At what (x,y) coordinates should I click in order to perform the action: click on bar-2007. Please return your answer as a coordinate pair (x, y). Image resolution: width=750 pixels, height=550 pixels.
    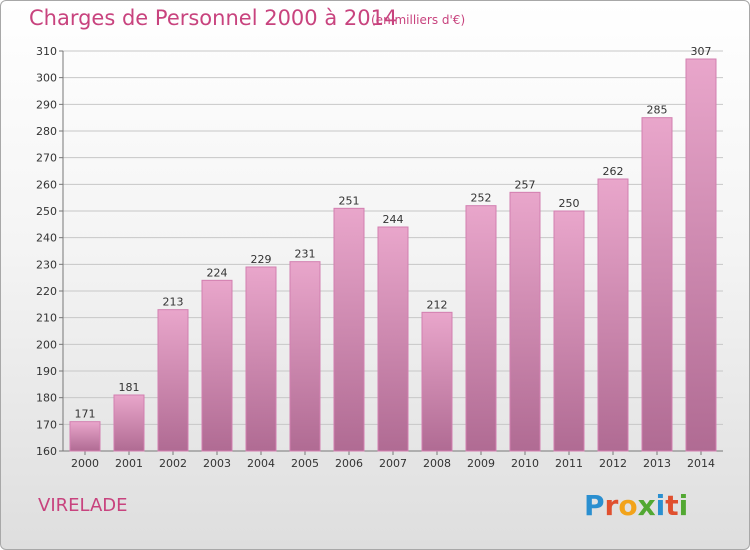
    Looking at the image, I should click on (393, 339).